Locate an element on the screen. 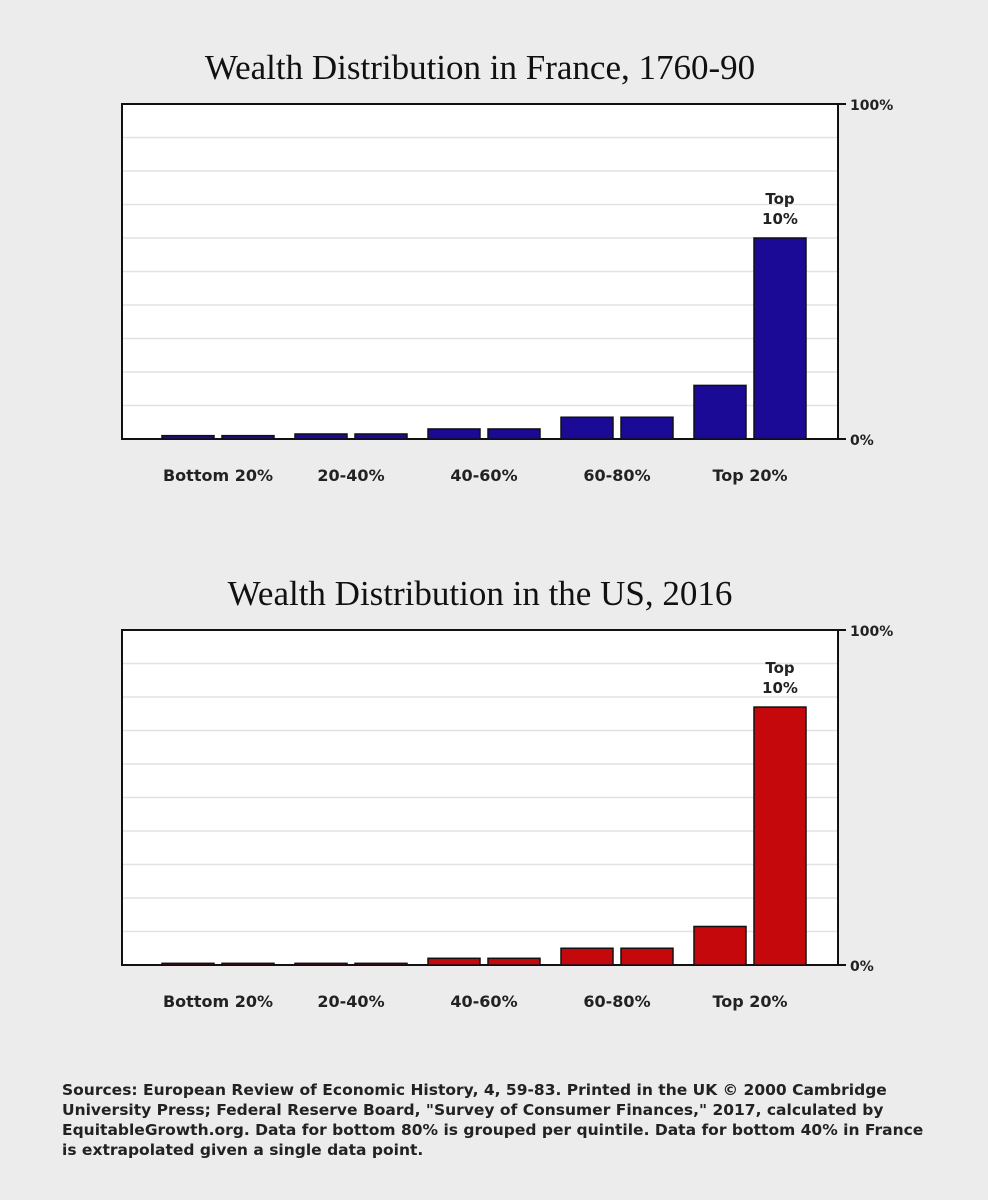  chart-title-france: Wealth Distribution in France, 1760-90 is located at coordinates (480, 67).